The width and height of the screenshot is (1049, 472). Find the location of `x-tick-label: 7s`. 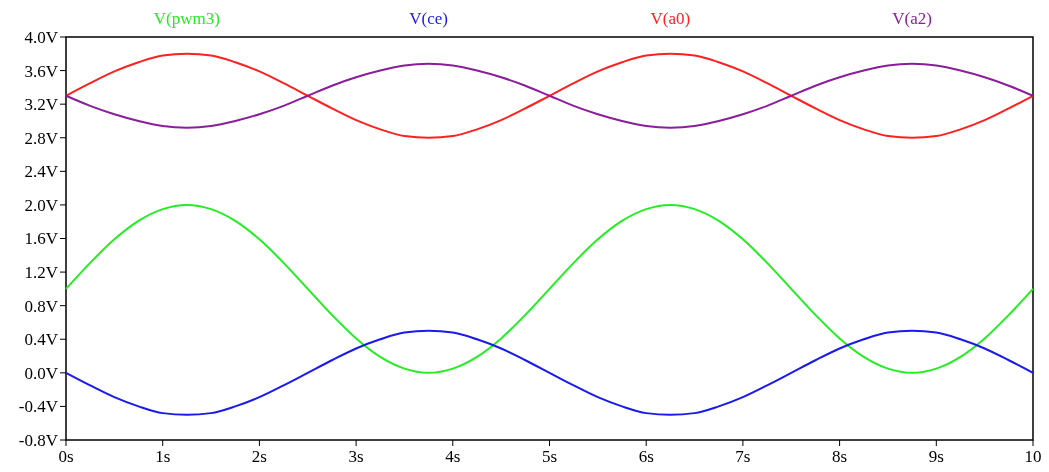

x-tick-label: 7s is located at coordinates (743, 456).